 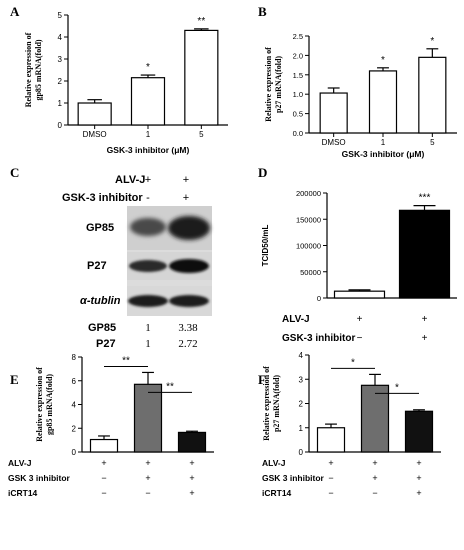 What do you see at coordinates (298, 36) in the screenshot?
I see `y-tick-label: 2.5` at bounding box center [298, 36].